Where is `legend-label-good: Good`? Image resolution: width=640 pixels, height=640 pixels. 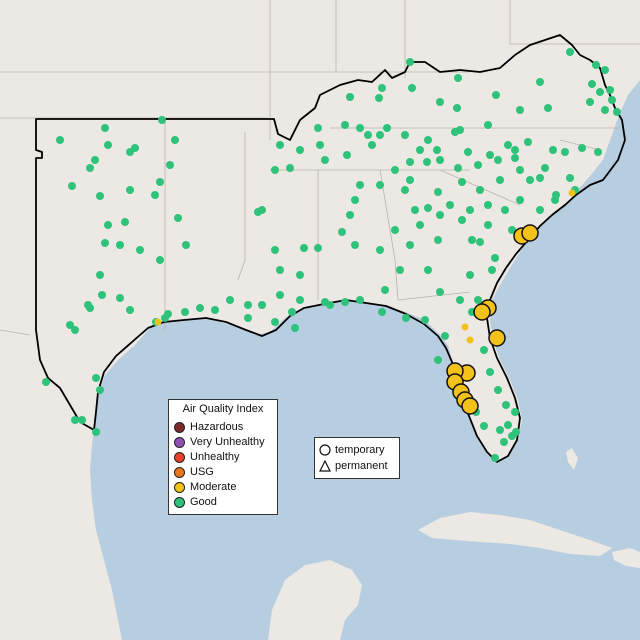
legend-label-good: Good is located at coordinates (203, 502).